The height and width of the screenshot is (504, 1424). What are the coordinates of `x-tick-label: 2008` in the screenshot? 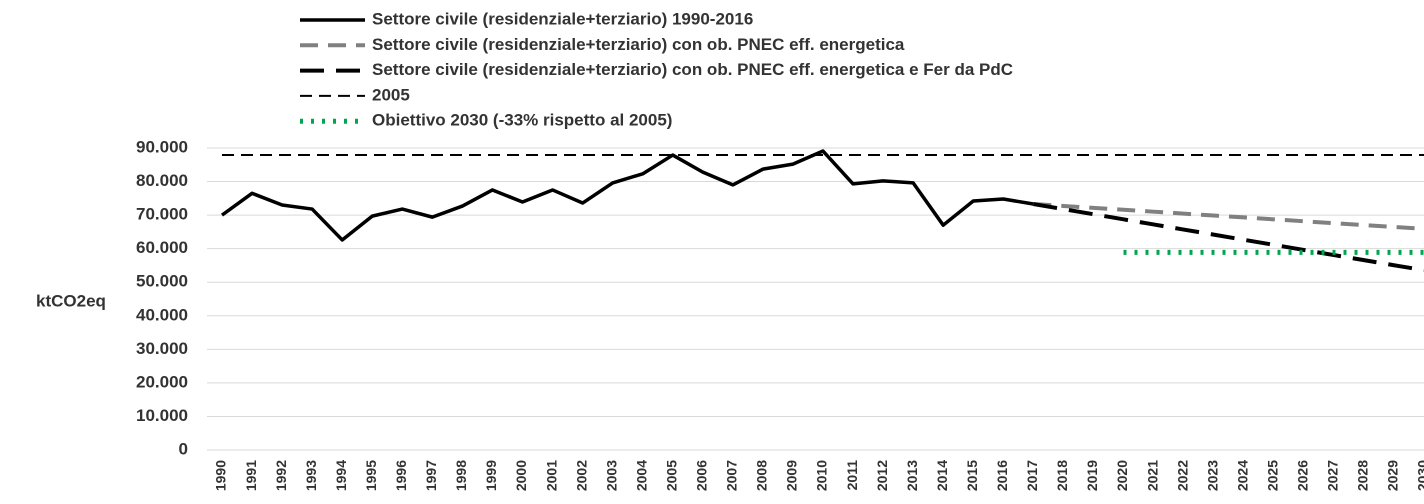 It's located at (762, 475).